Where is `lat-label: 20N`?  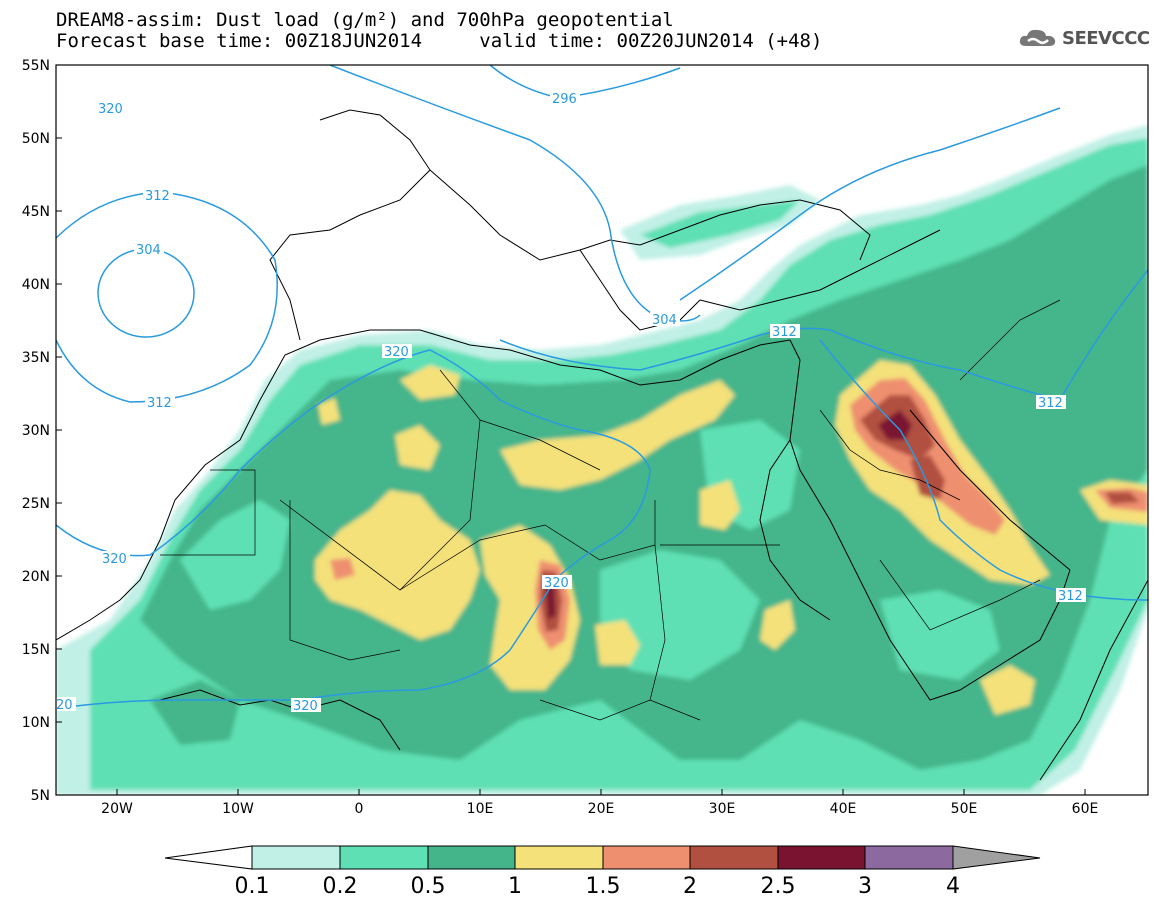 lat-label: 20N is located at coordinates (36, 577).